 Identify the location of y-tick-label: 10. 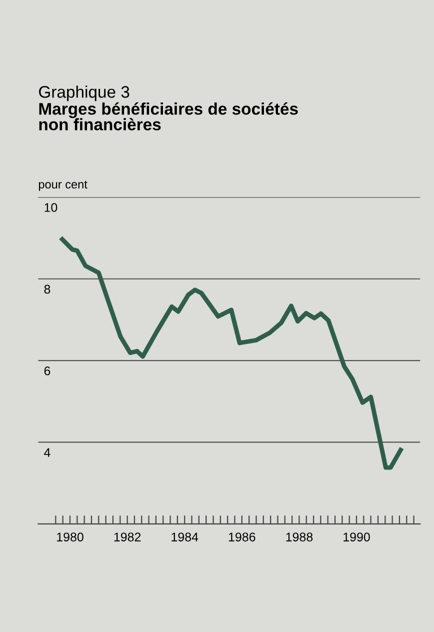
(51, 207).